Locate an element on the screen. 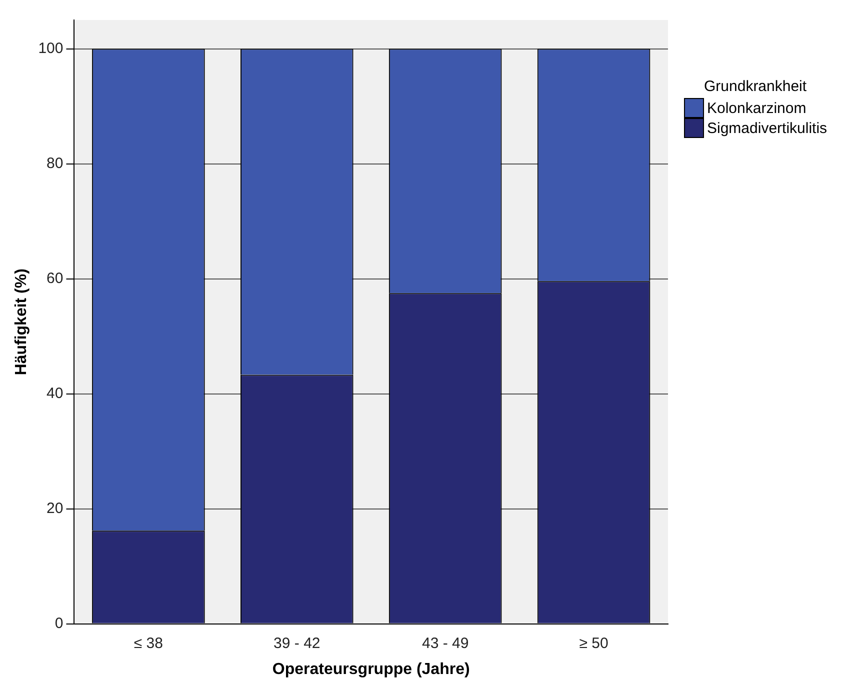 The image size is (860, 691). legend-label: Sigmadivertikulitis is located at coordinates (767, 128).